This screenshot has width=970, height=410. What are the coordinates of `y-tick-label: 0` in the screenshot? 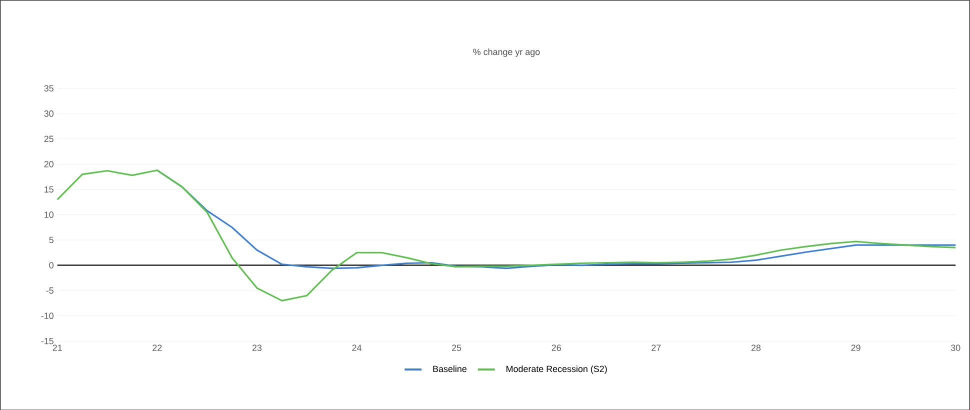 It's located at (51, 265).